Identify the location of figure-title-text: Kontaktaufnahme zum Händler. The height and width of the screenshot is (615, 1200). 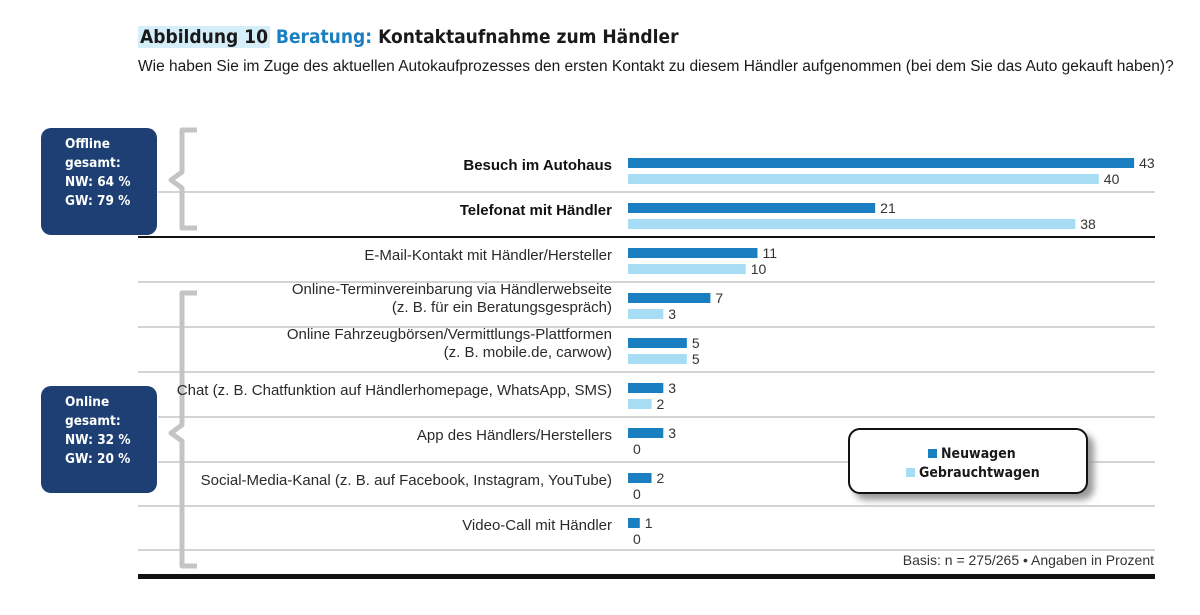
(528, 37).